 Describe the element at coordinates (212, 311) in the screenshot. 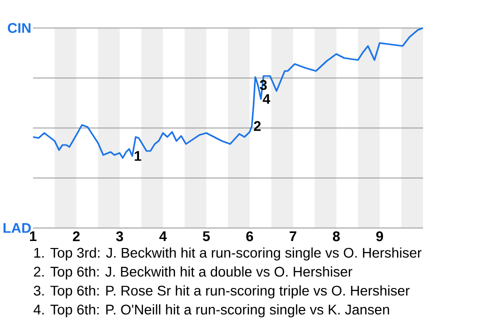

I see `text: 4. Top 6th: P. O'Neill hit a run-scoring single vs K. Jansen` at that location.